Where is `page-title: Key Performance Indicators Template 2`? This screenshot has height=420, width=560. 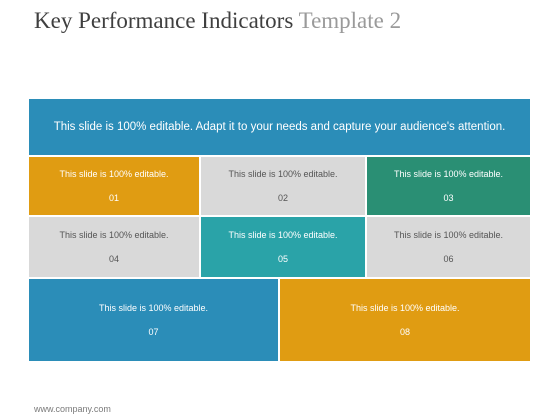 page-title: Key Performance Indicators Template 2 is located at coordinates (217, 21).